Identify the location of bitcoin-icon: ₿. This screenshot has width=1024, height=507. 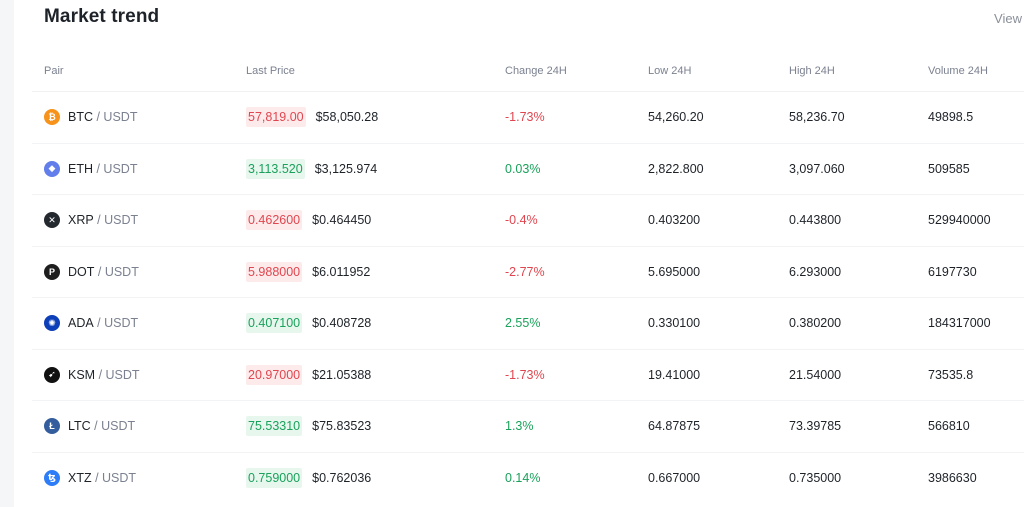
(52, 117).